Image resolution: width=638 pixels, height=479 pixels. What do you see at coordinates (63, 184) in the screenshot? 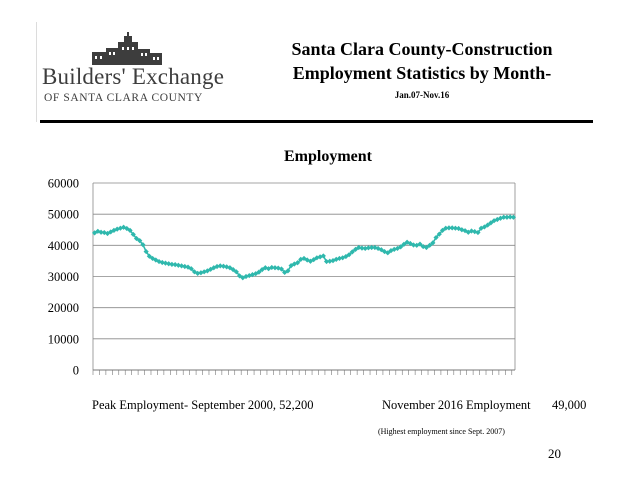
I see `y-tick-label: 60000` at bounding box center [63, 184].